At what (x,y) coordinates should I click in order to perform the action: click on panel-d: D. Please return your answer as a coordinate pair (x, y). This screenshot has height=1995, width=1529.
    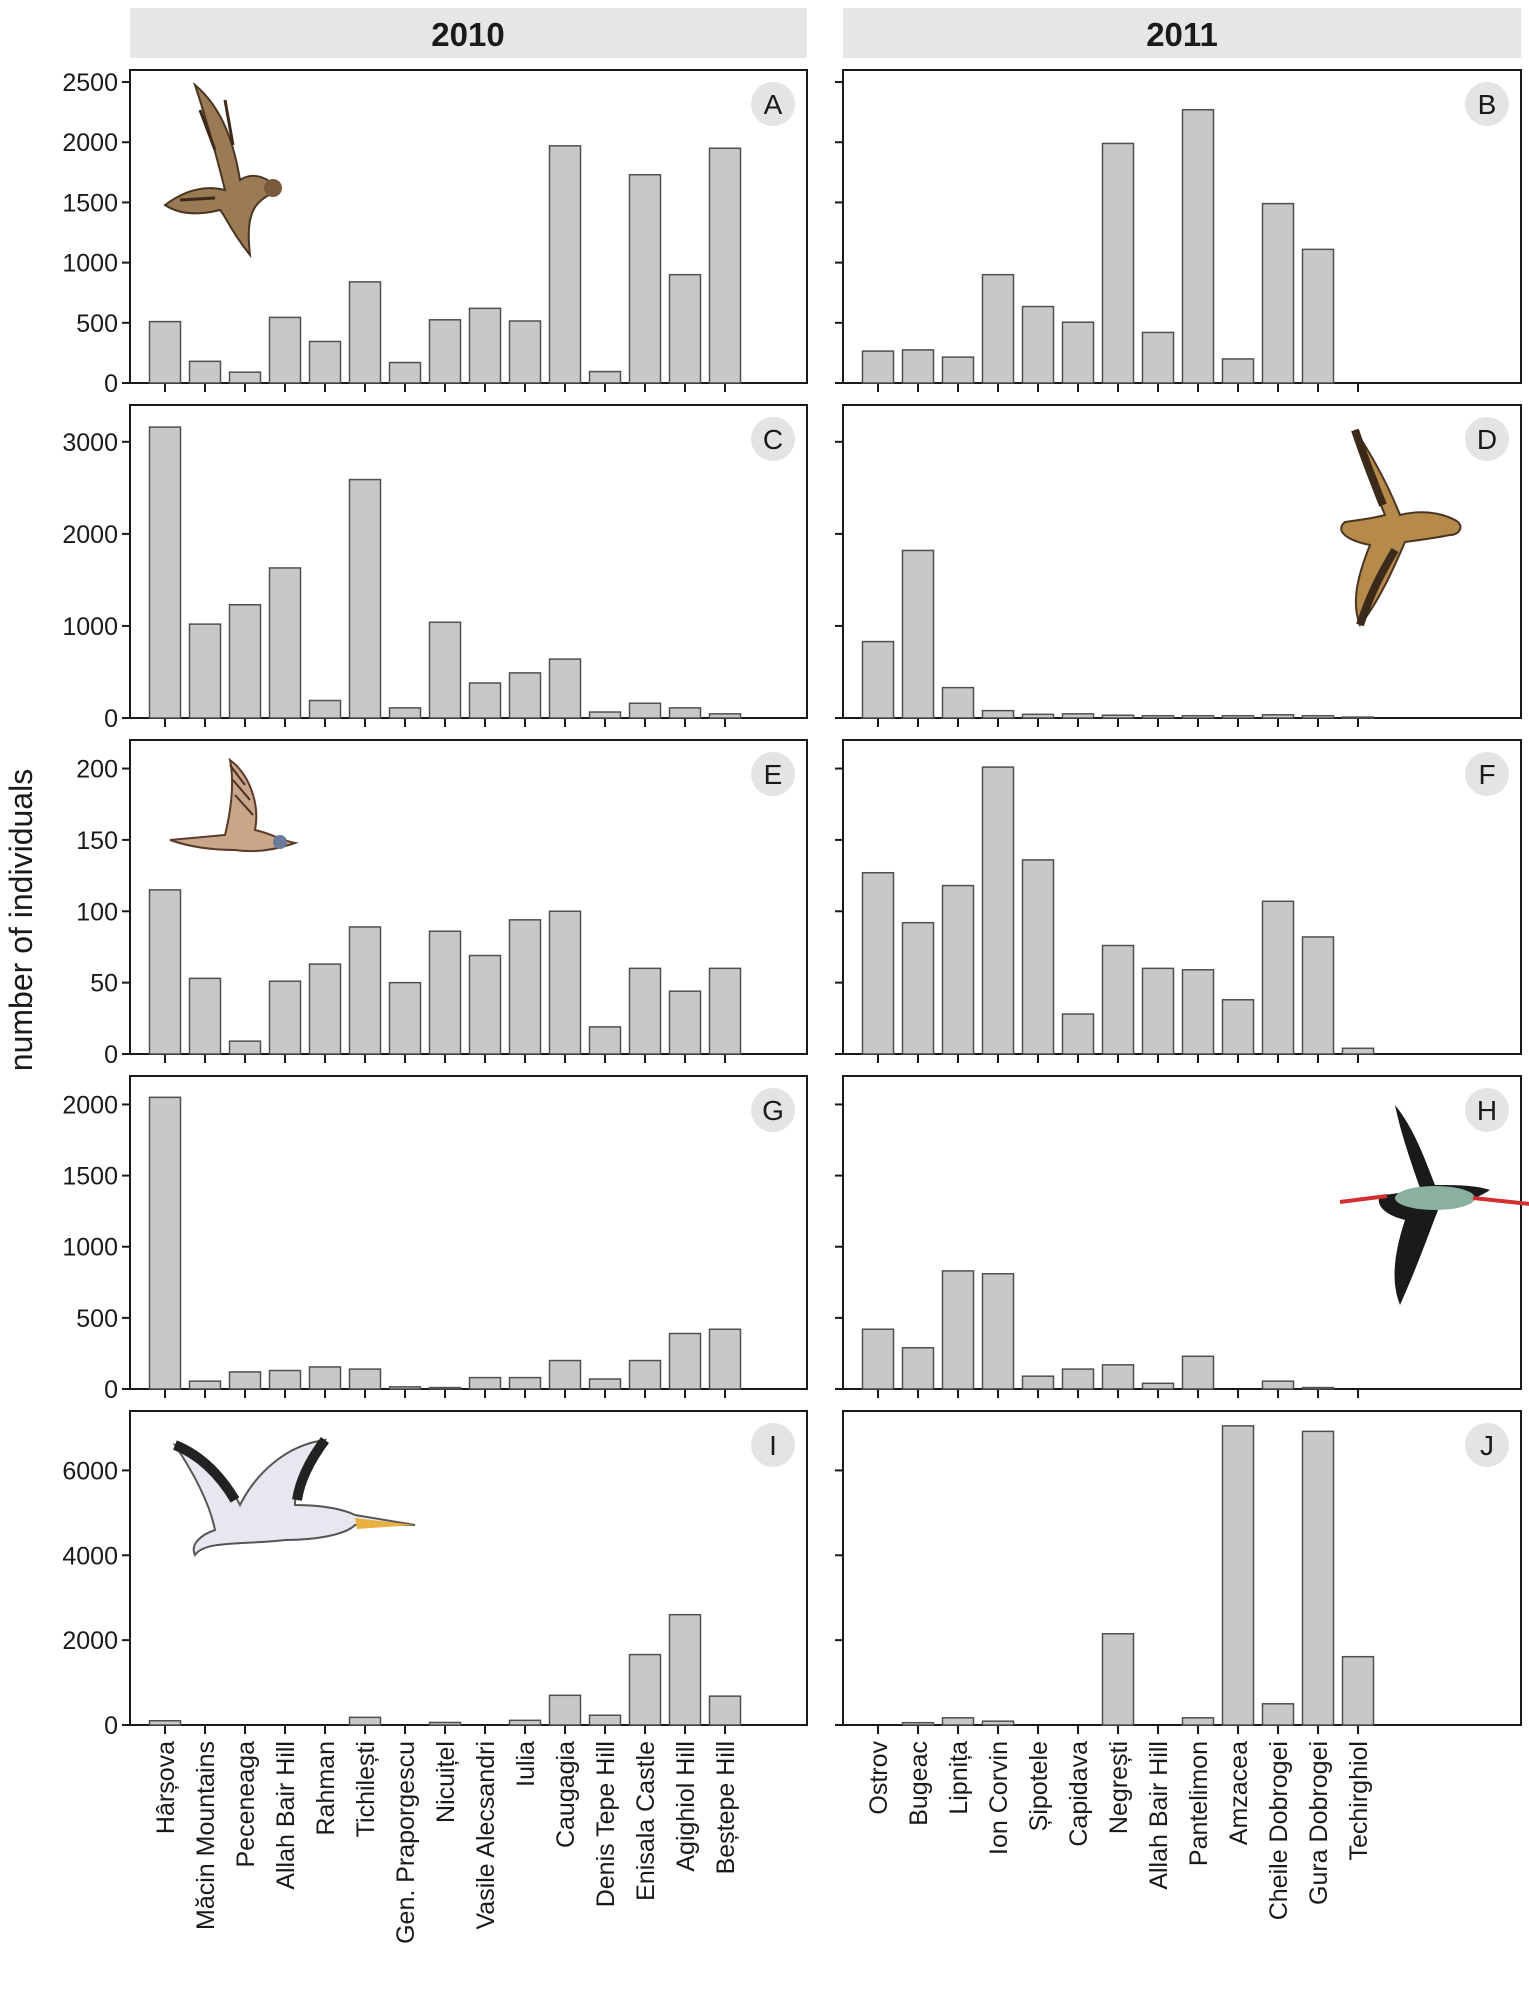
    Looking at the image, I should click on (1178, 565).